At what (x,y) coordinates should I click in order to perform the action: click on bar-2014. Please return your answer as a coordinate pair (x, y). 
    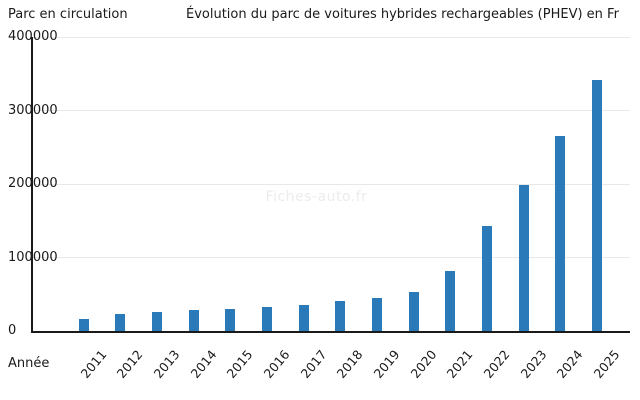
    Looking at the image, I should click on (193, 320).